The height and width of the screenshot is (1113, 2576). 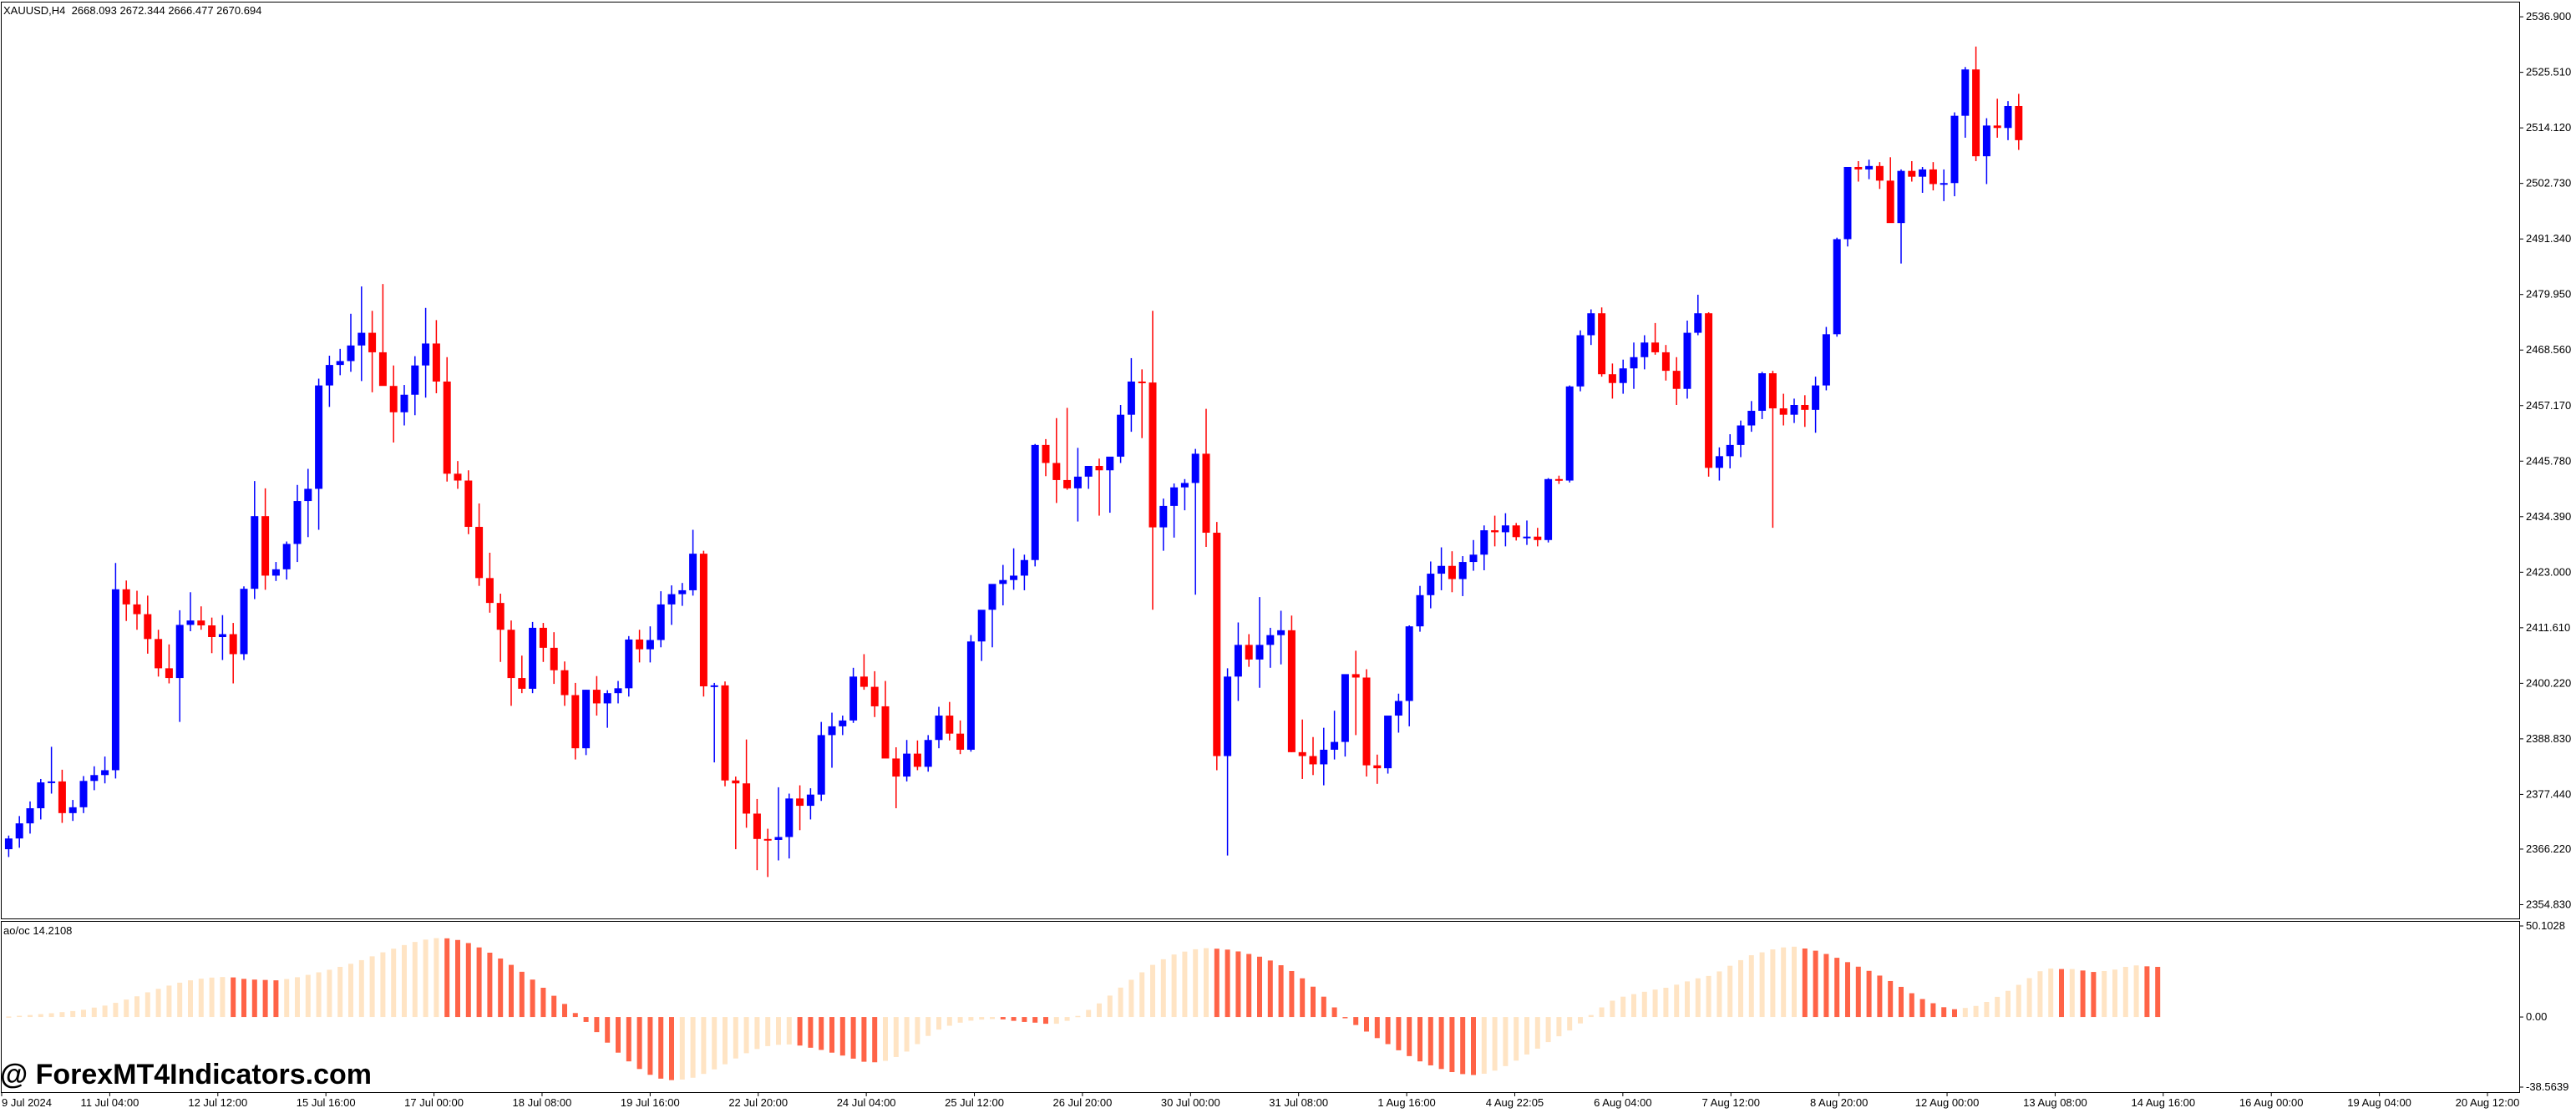 What do you see at coordinates (110, 1102) in the screenshot?
I see `time-tick-label: 11 Jul 04:00` at bounding box center [110, 1102].